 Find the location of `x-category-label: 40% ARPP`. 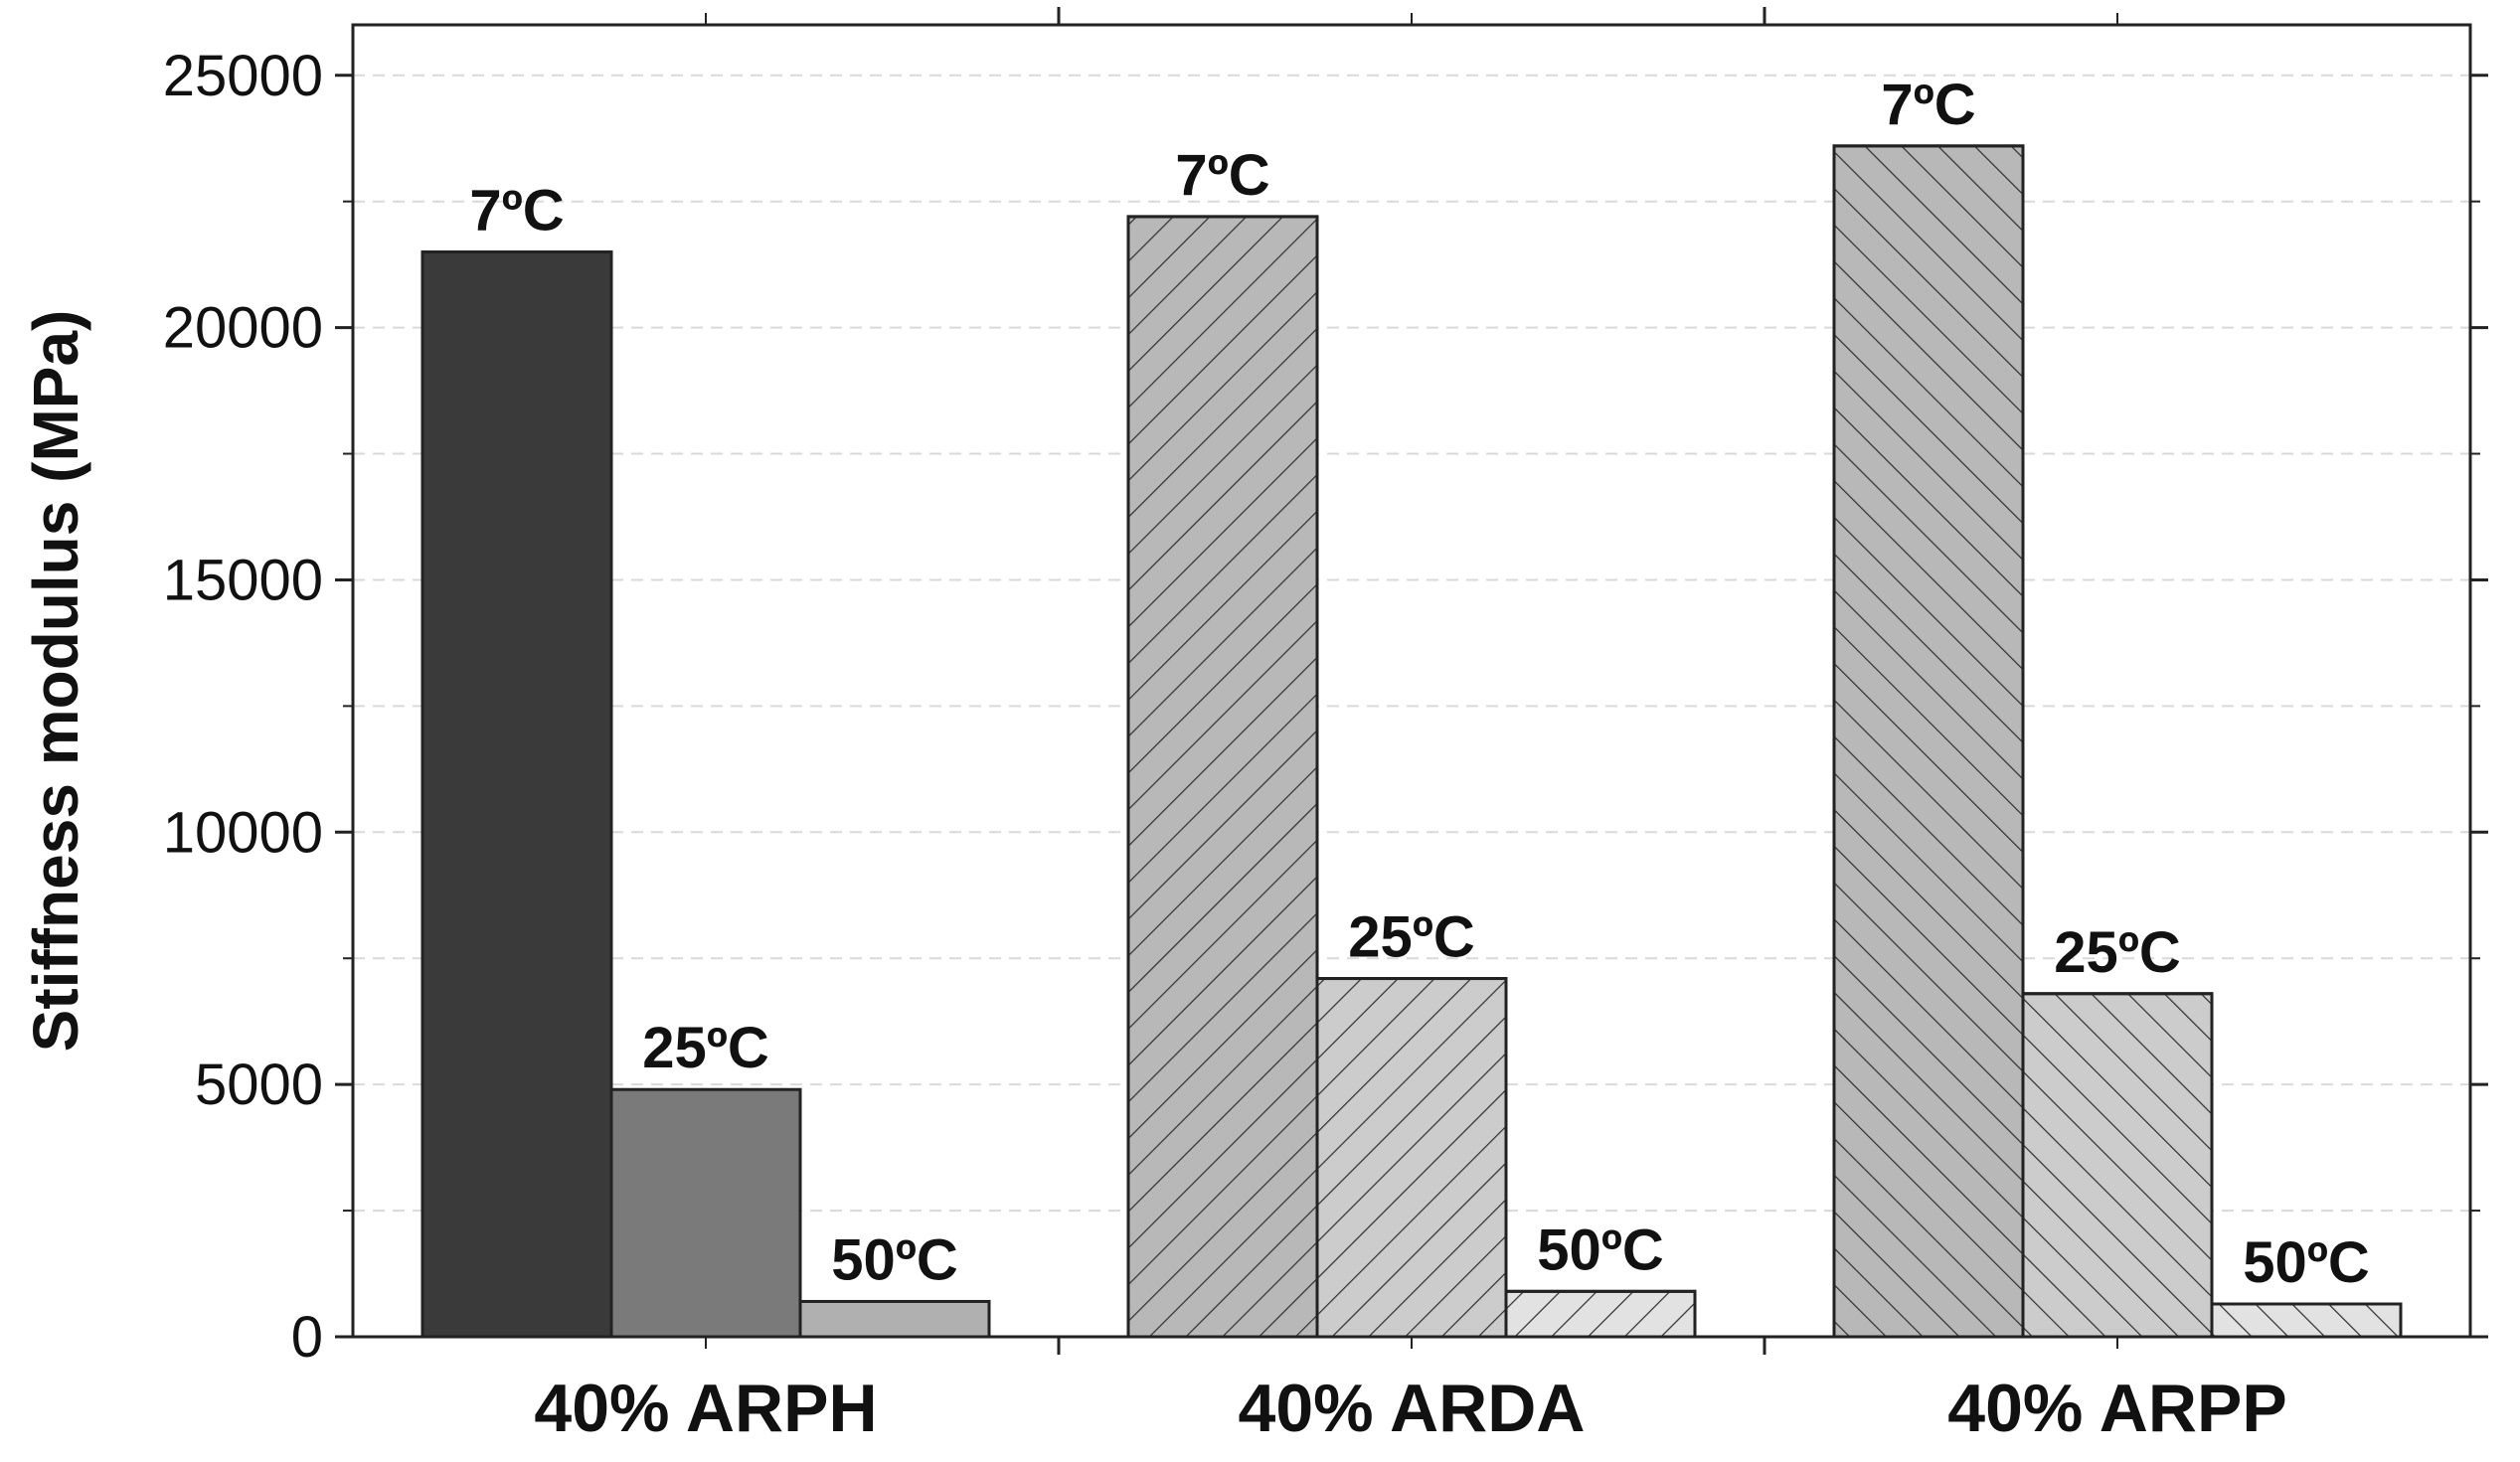

x-category-label: 40% ARPP is located at coordinates (2116, 1409).